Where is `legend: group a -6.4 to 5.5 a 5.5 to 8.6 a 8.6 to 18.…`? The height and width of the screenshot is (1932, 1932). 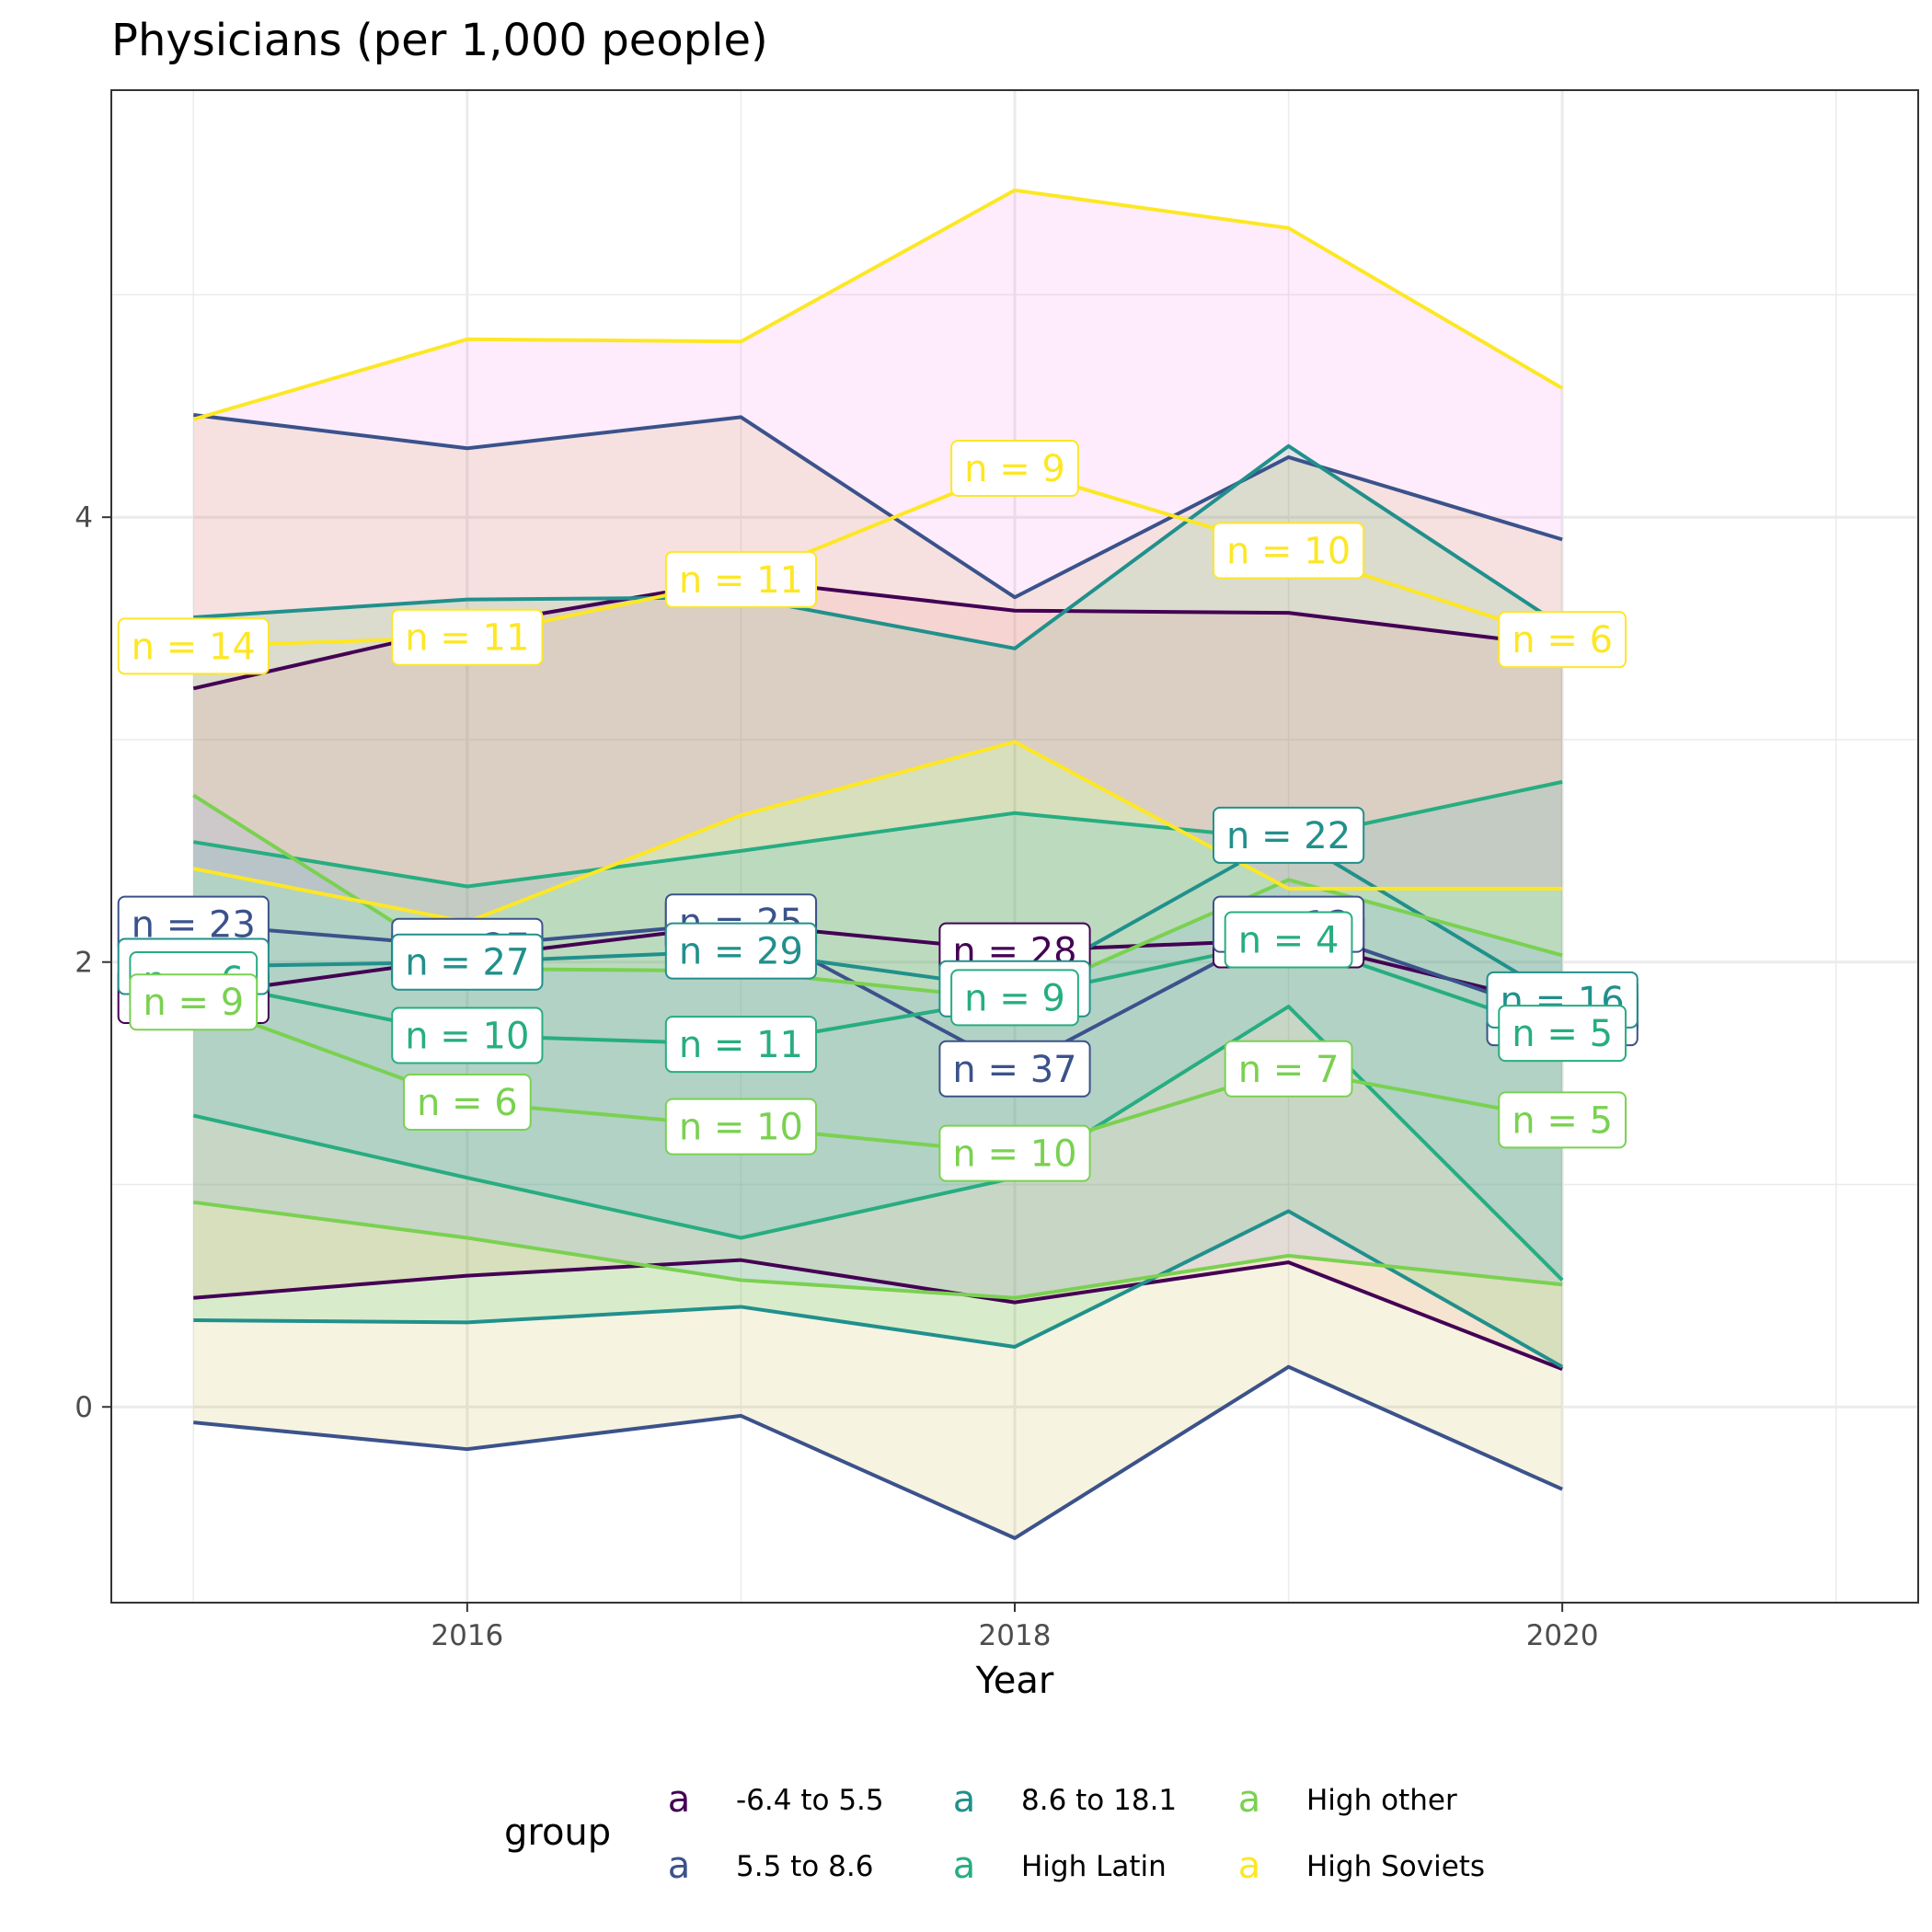 legend: group a -6.4 to 5.5 a 5.5 to 8.6 a 8.6 to 18.… is located at coordinates (995, 1832).